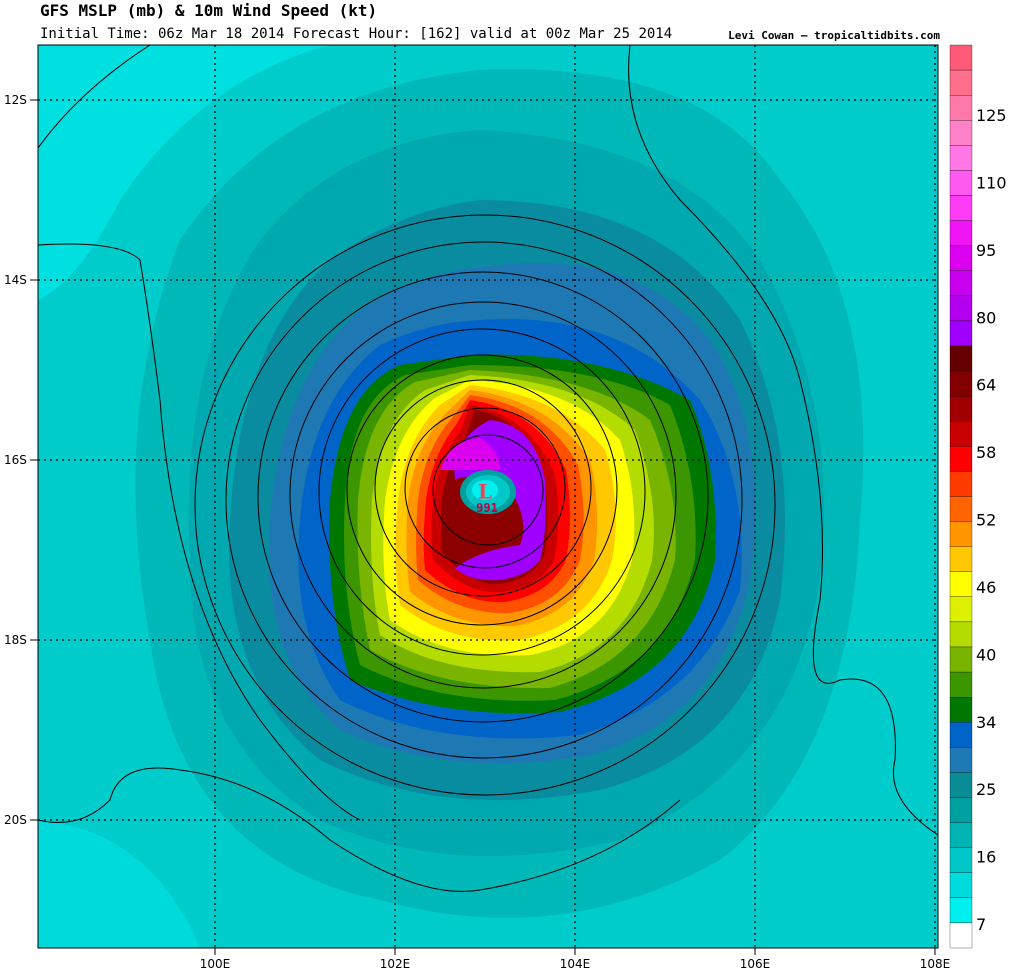 Image resolution: width=1024 pixels, height=974 pixels. Describe the element at coordinates (834, 35) in the screenshot. I see `credit: Levi Cowan – tropicaltidbits.com` at that location.